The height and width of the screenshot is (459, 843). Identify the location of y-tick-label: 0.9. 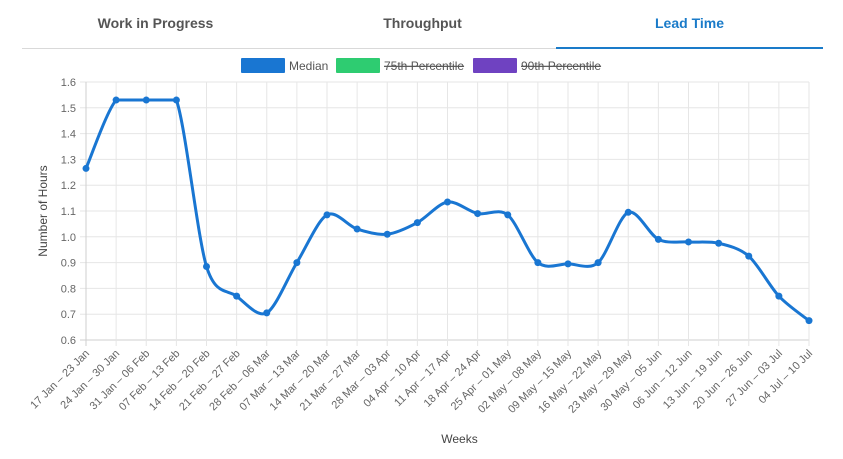
(68, 264).